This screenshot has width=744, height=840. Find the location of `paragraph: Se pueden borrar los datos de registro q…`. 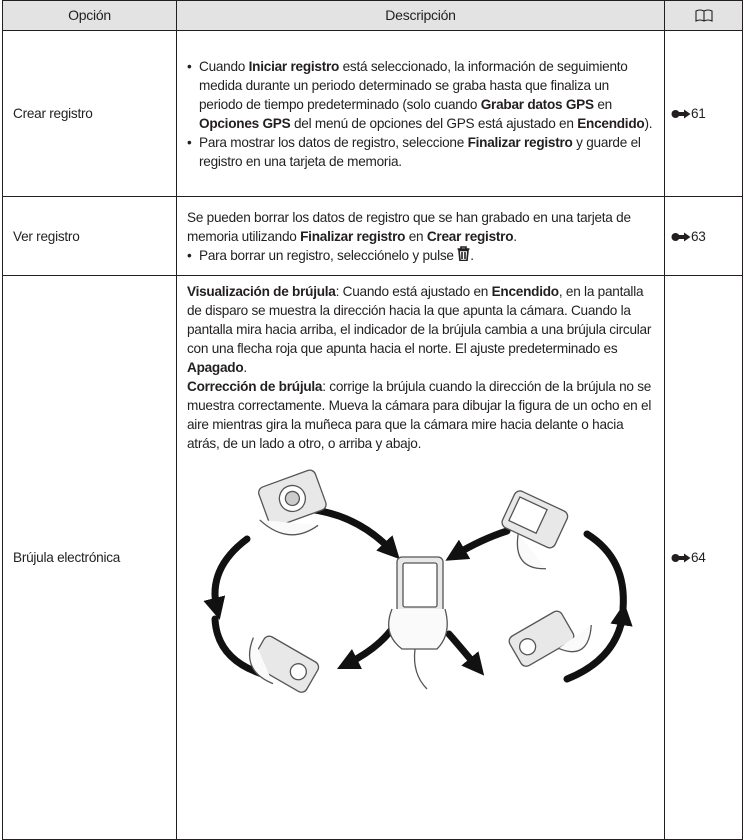

paragraph: Se pueden borrar los datos de registro q… is located at coordinates (420, 227).